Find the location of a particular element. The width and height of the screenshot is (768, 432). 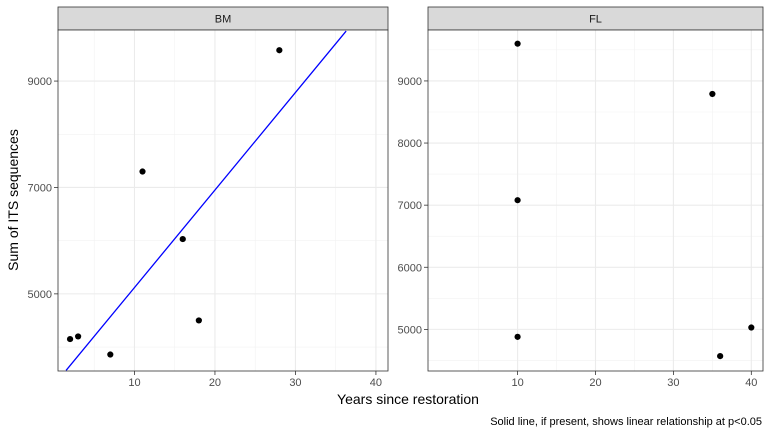

panel-bm-y-ticks: 5000 7000 9000 is located at coordinates (43, 188).